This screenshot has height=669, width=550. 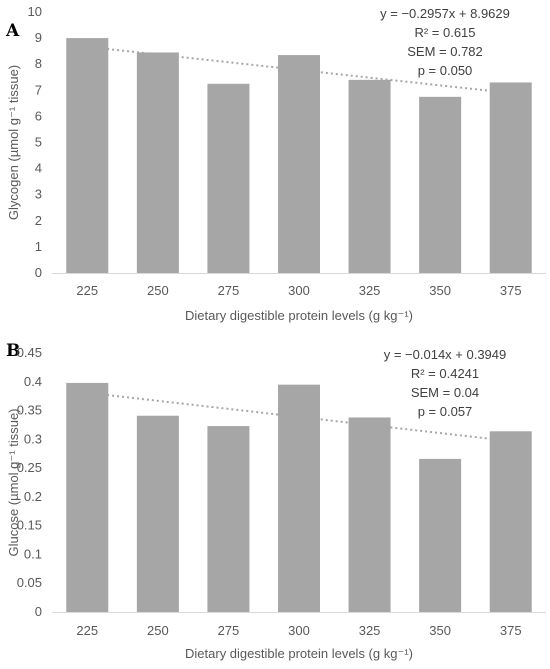 I want to click on y-tick-label: 0.4, so click(x=33, y=381).